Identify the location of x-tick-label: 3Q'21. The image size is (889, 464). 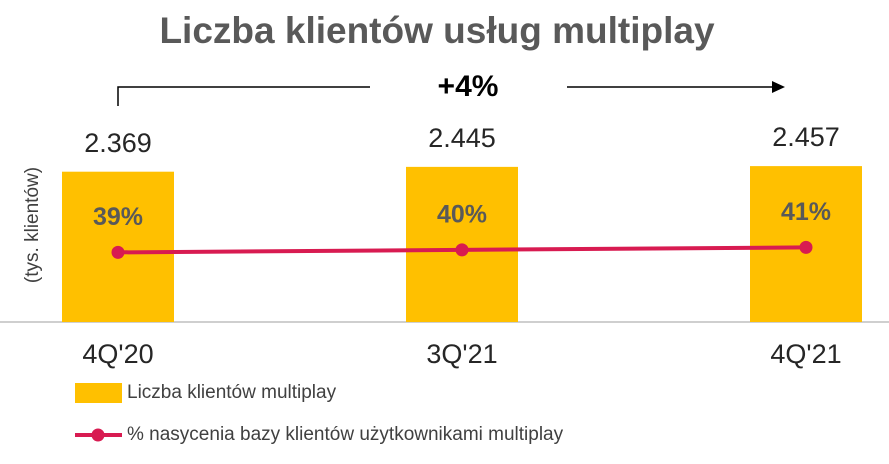
(461, 354).